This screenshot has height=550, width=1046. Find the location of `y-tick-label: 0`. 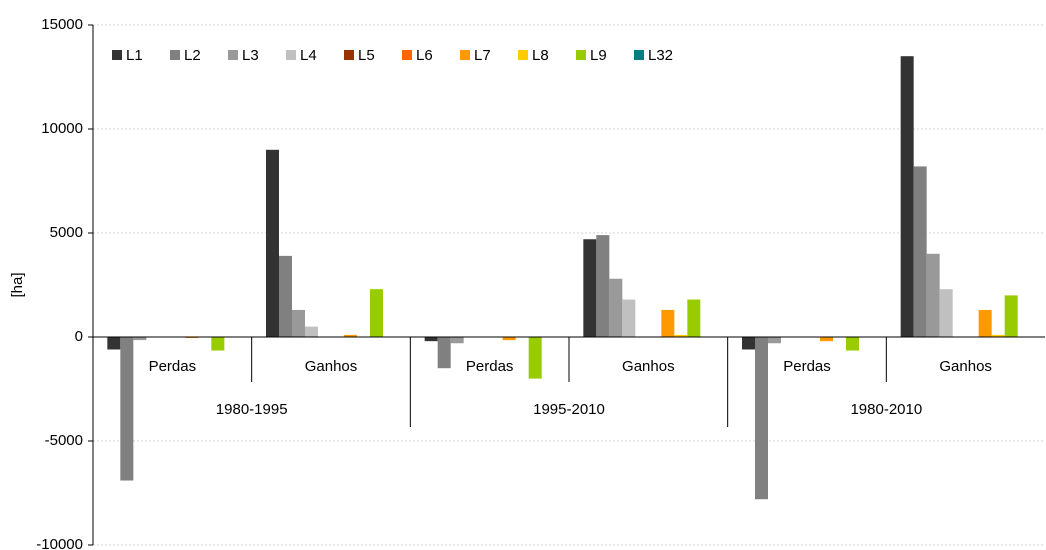

y-tick-label: 0 is located at coordinates (79, 336).